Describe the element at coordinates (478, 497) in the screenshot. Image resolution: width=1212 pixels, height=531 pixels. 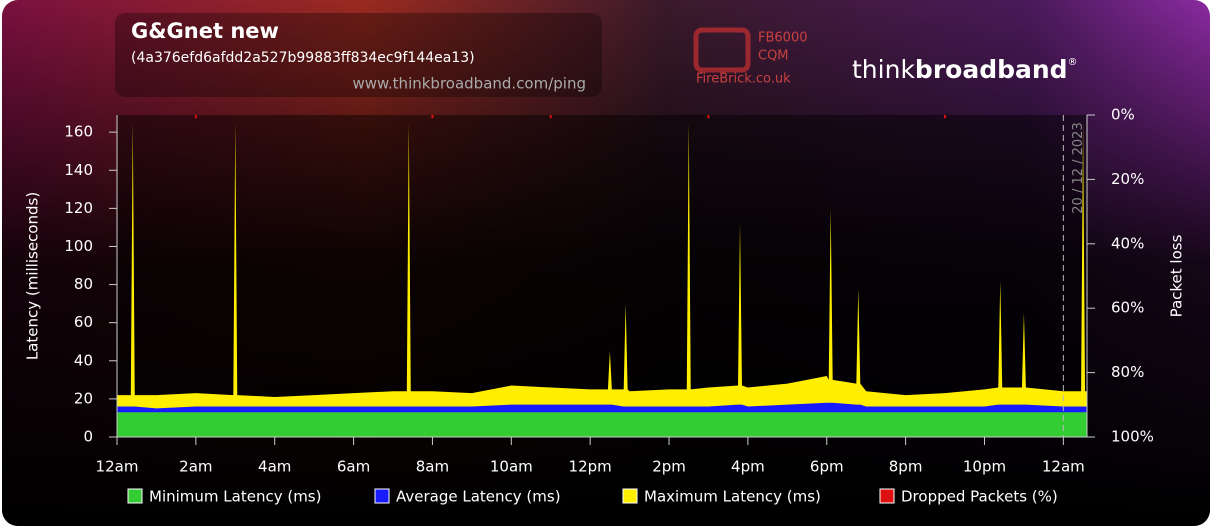
I see `legend-label: Average Latency (ms)` at that location.